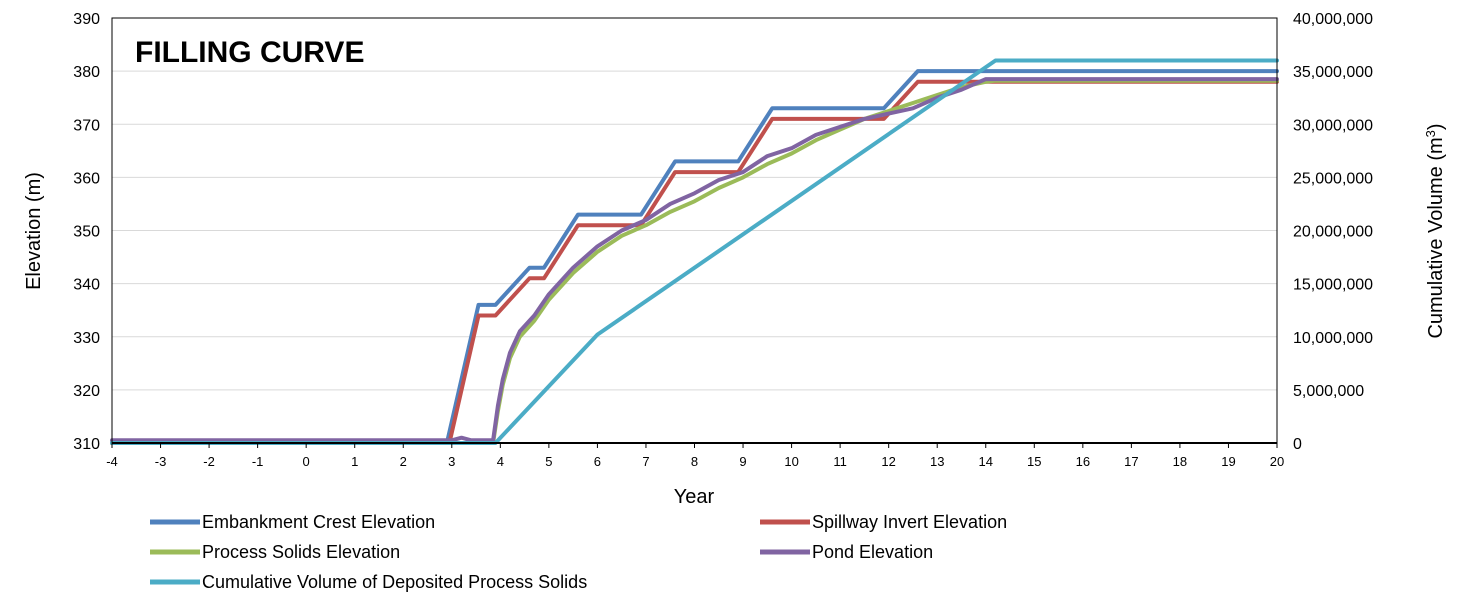  What do you see at coordinates (1333, 125) in the screenshot?
I see `y2-tick-label-6: 30,000,000` at bounding box center [1333, 125].